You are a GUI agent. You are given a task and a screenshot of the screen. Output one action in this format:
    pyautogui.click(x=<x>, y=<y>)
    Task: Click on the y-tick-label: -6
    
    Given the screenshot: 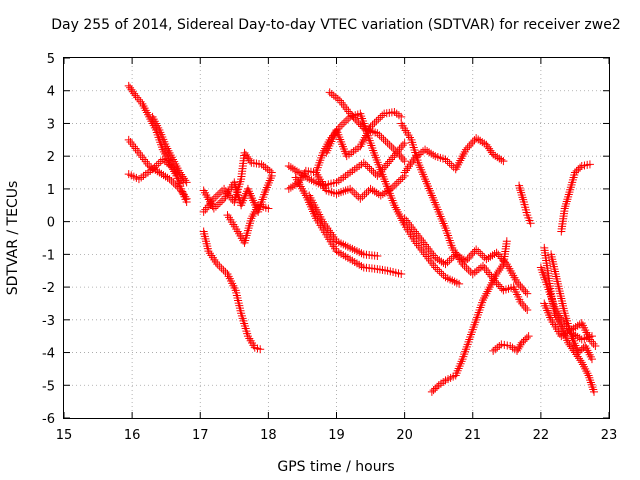 What is the action you would take?
    pyautogui.click(x=48, y=419)
    